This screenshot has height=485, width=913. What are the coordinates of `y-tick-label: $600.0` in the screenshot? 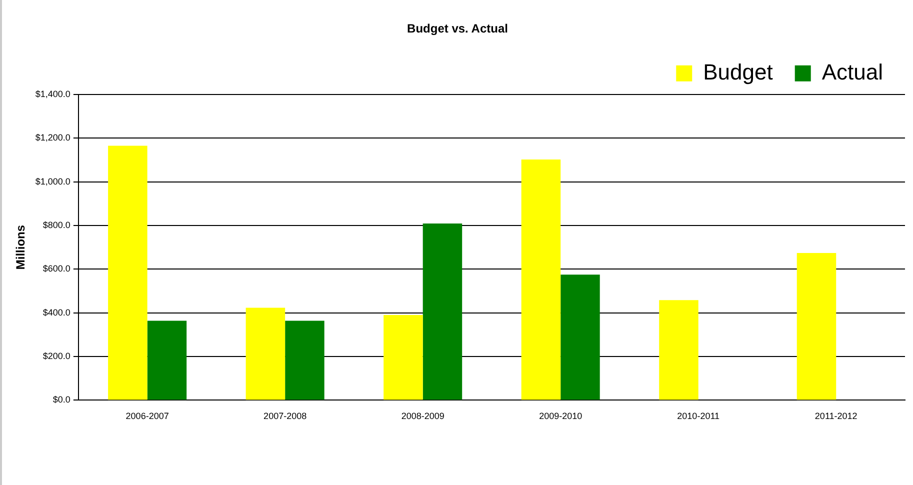 It's located at (56, 269).